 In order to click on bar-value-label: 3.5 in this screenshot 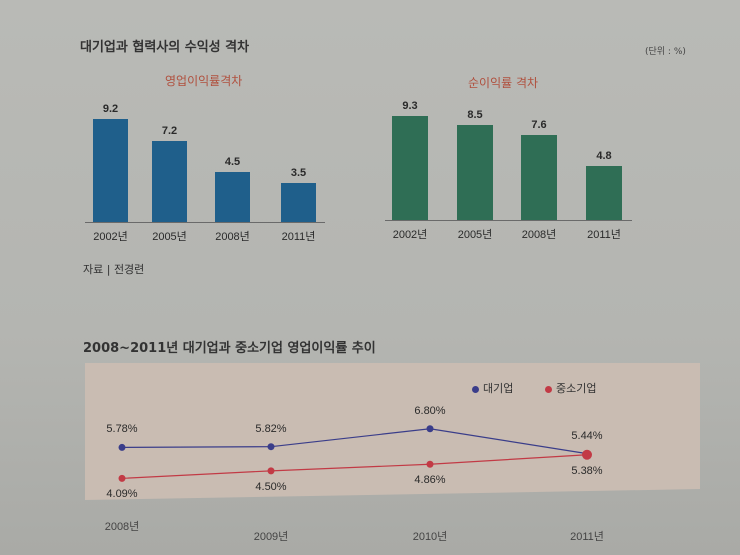, I will do `click(298, 172)`.